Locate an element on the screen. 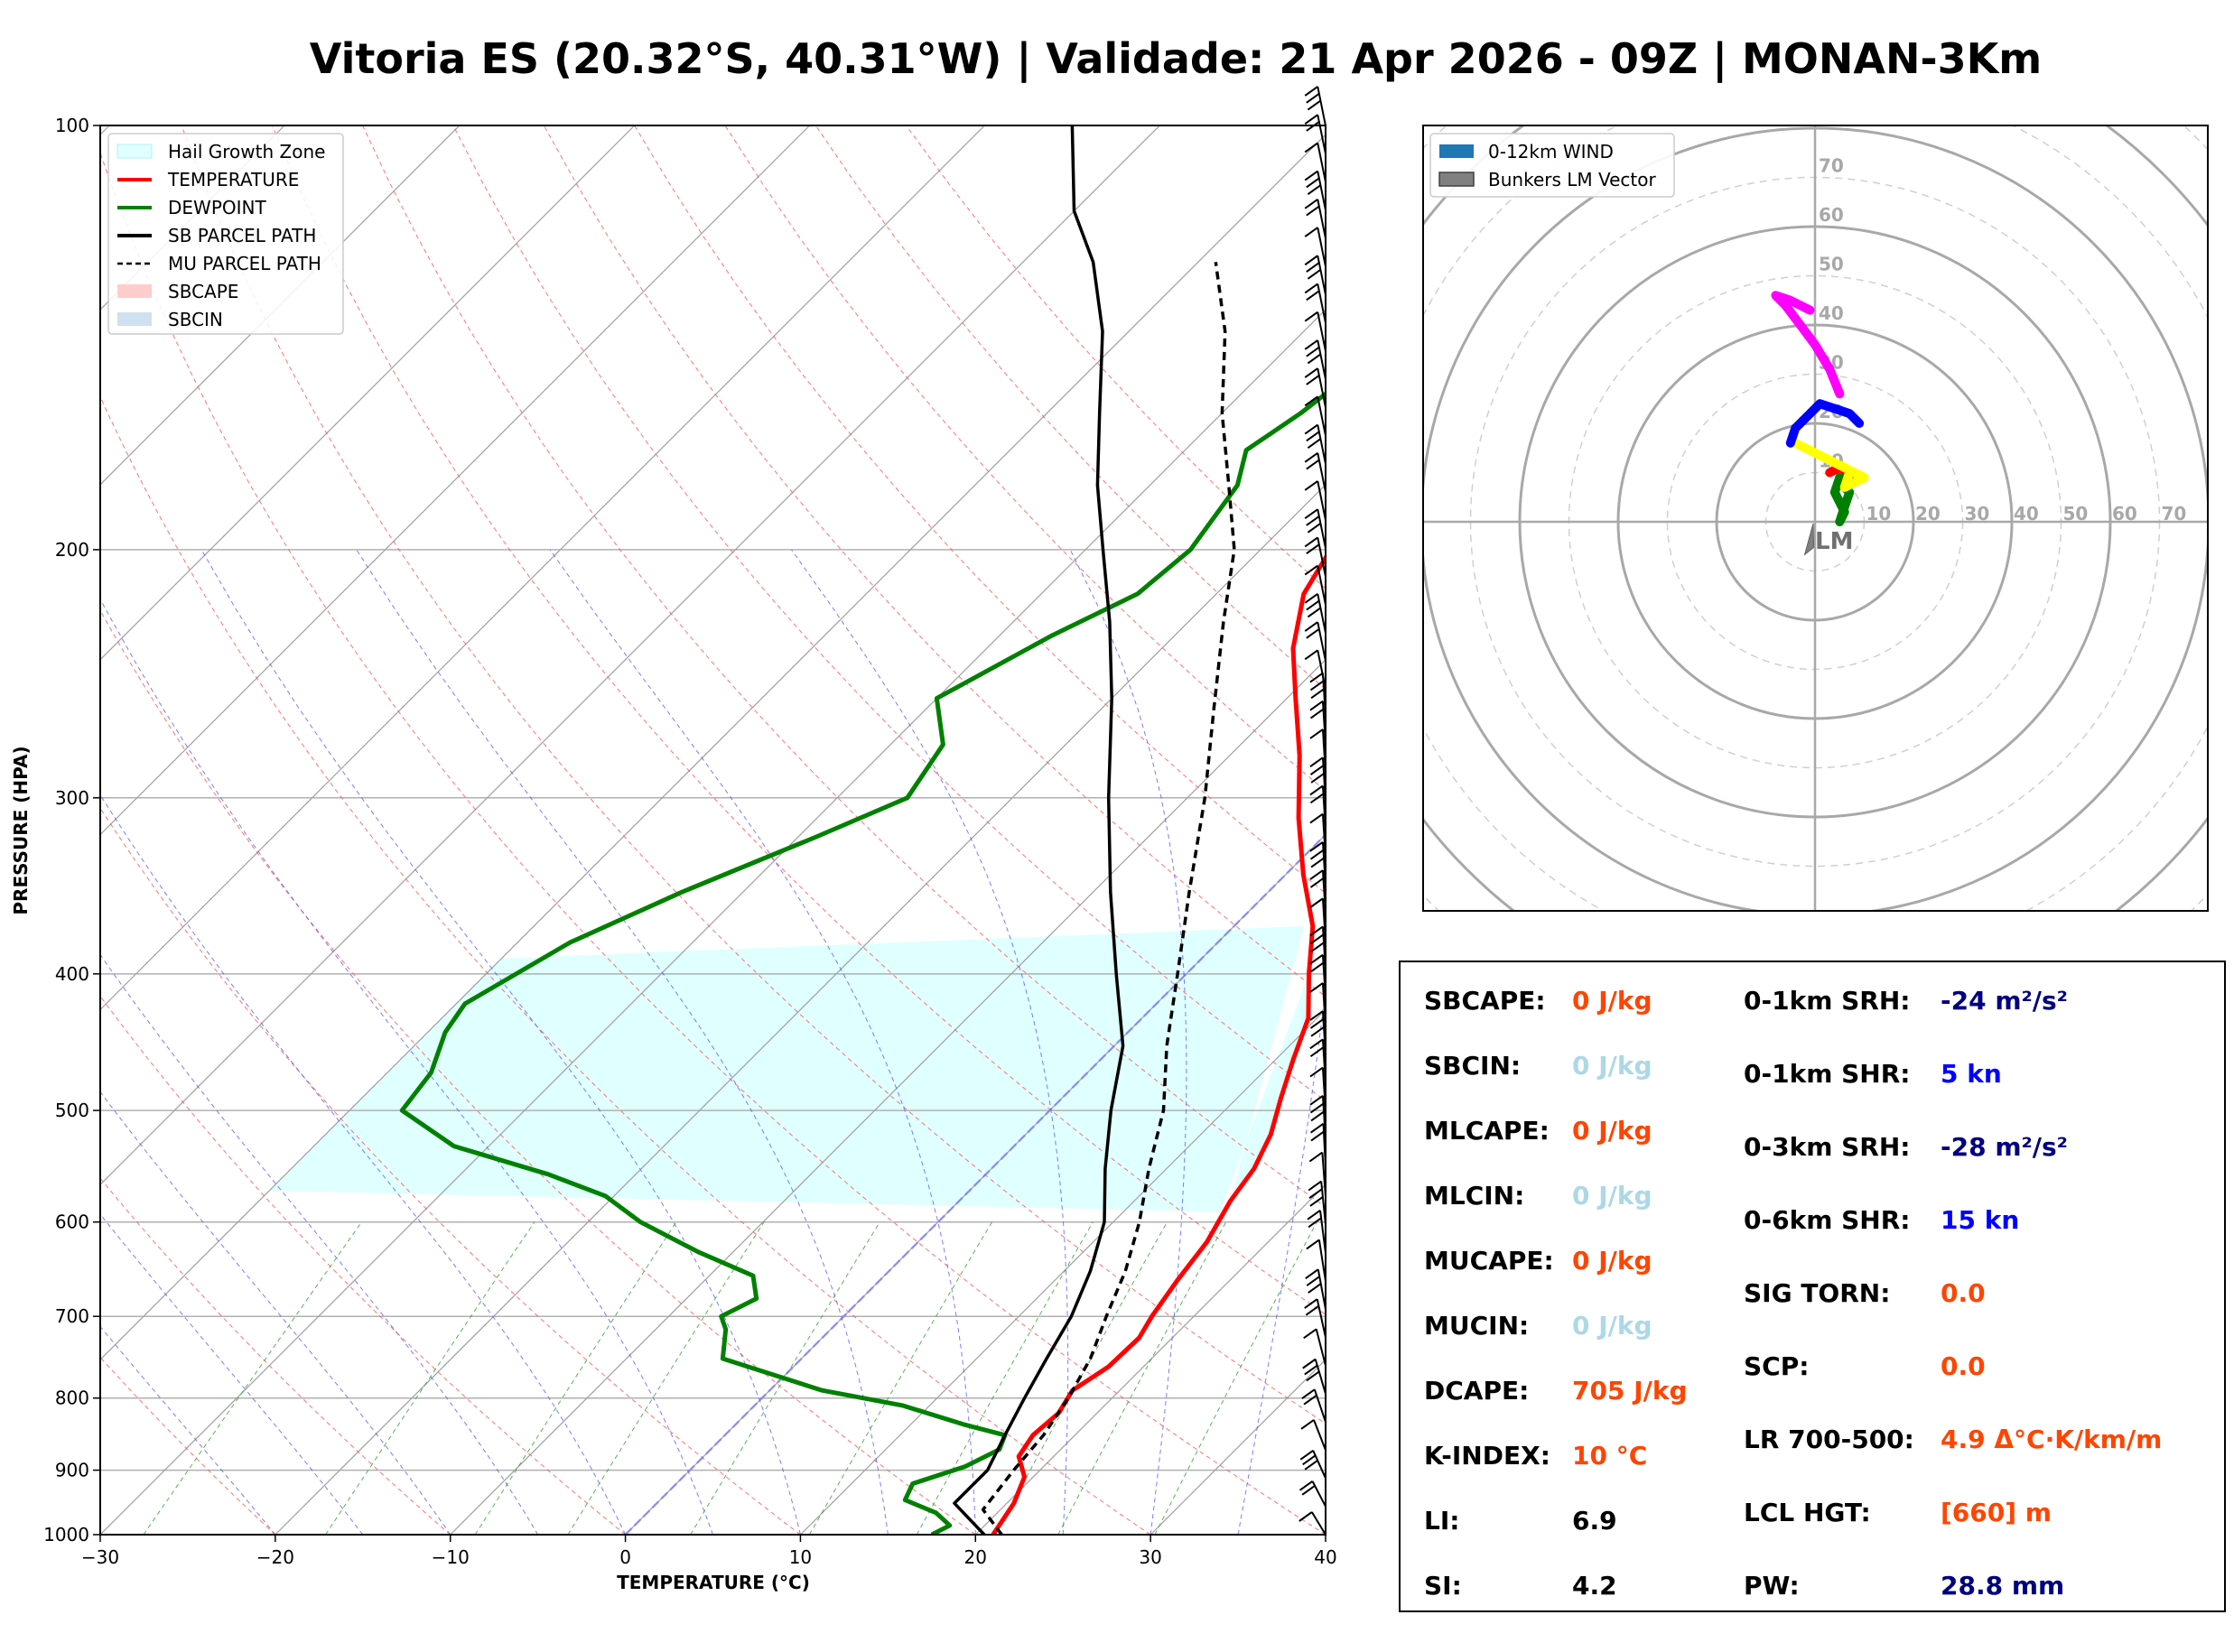 This screenshot has width=2234, height=1652. param-label: LI: is located at coordinates (1442, 1521).